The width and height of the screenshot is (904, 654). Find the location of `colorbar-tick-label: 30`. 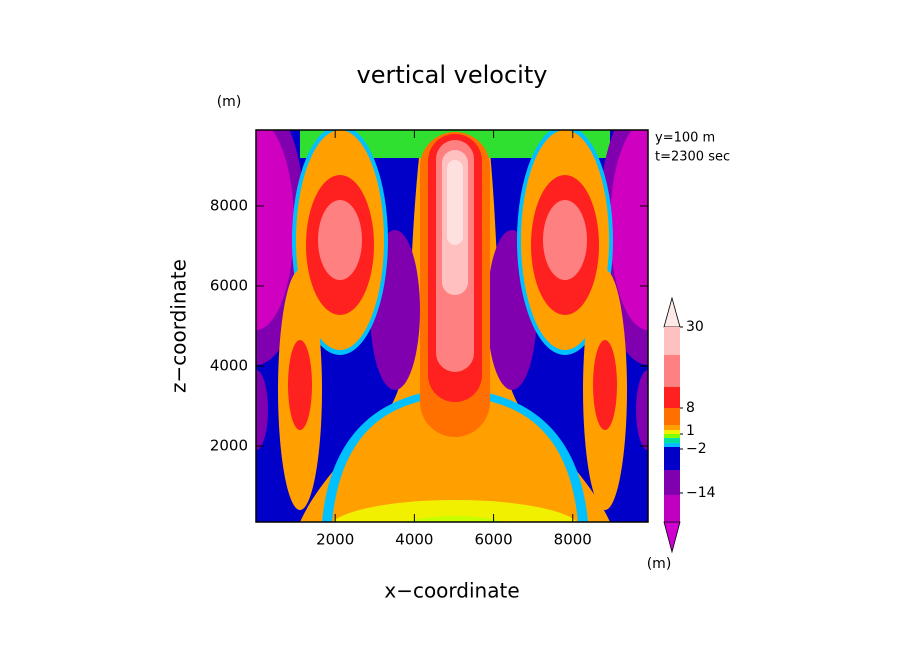

colorbar-tick-label: 30 is located at coordinates (695, 327).